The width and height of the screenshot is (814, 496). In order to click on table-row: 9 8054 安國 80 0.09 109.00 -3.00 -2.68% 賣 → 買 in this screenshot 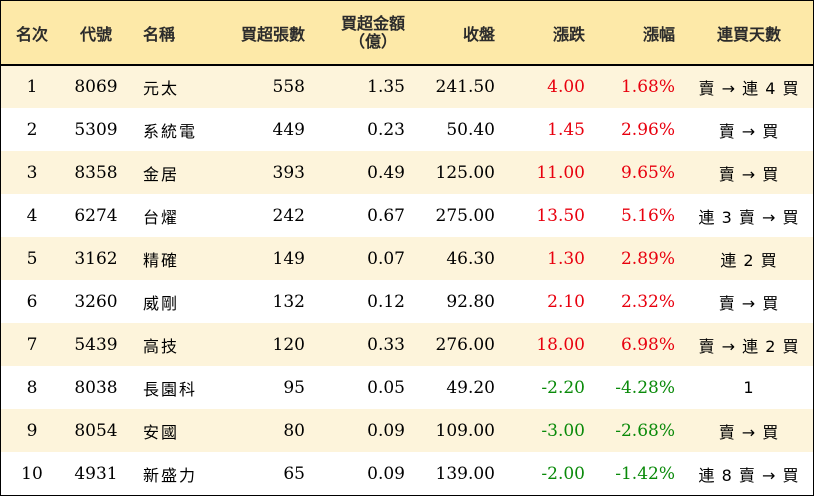, I will do `click(407, 430)`.